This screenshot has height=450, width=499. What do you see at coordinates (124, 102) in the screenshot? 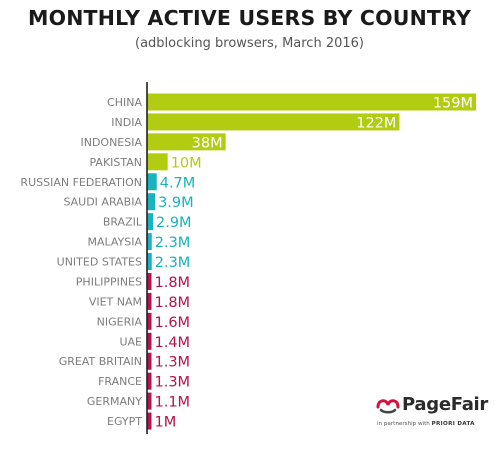
I see `category-label: CHINA` at bounding box center [124, 102].